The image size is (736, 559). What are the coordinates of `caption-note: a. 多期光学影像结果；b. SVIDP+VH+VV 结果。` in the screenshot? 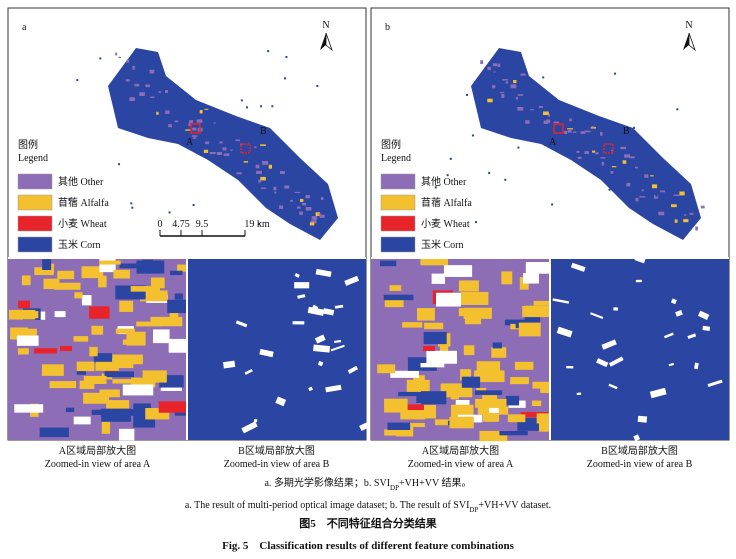 It's located at (367, 484).